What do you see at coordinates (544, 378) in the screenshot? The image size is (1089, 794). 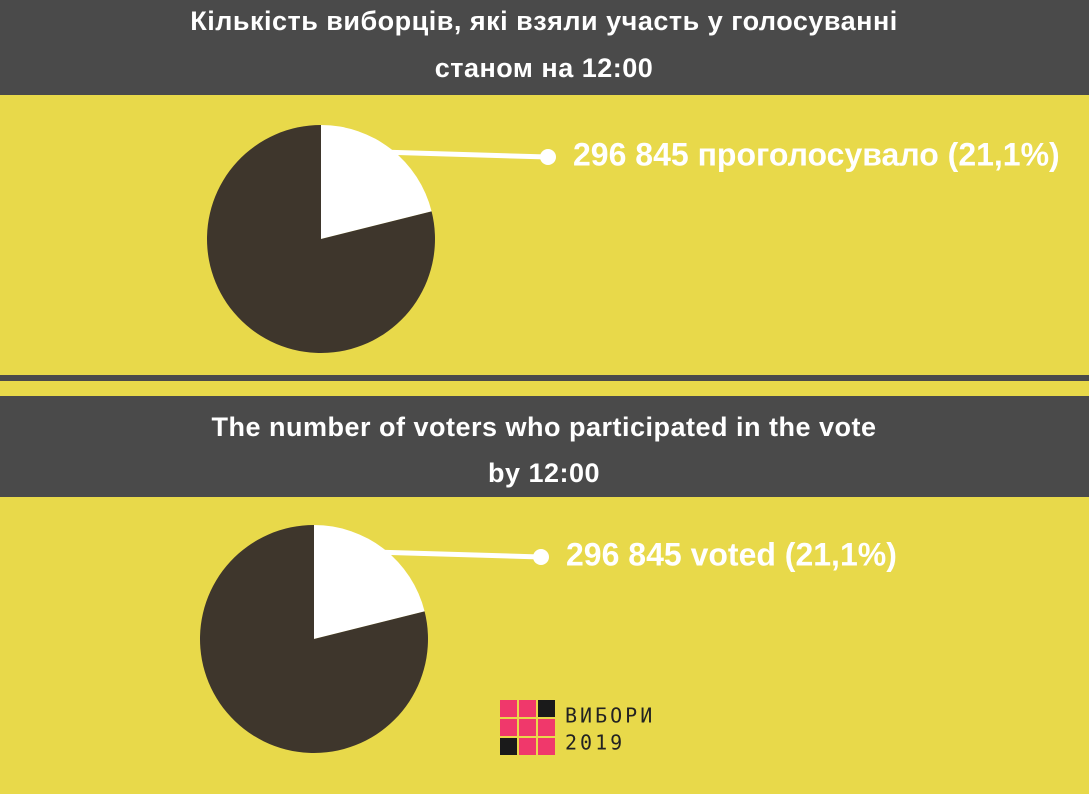 I see `divider` at bounding box center [544, 378].